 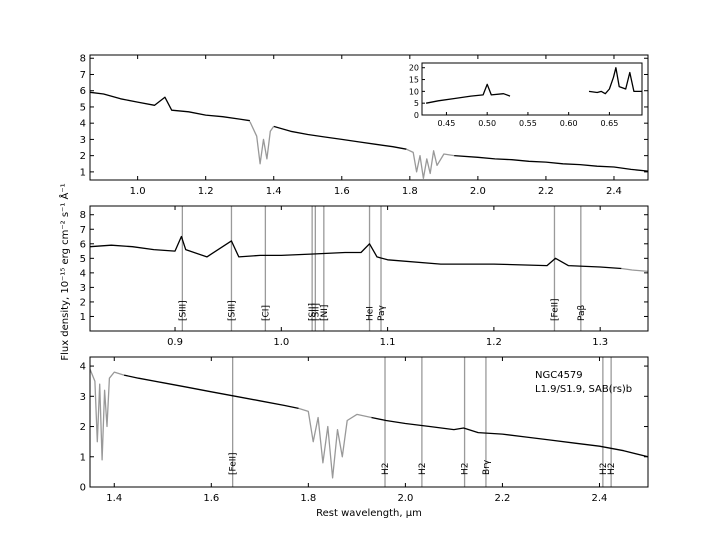 What do you see at coordinates (583, 389) in the screenshot?
I see `object-annotation: L1.9/S1.9, SAB(rs)b` at bounding box center [583, 389].